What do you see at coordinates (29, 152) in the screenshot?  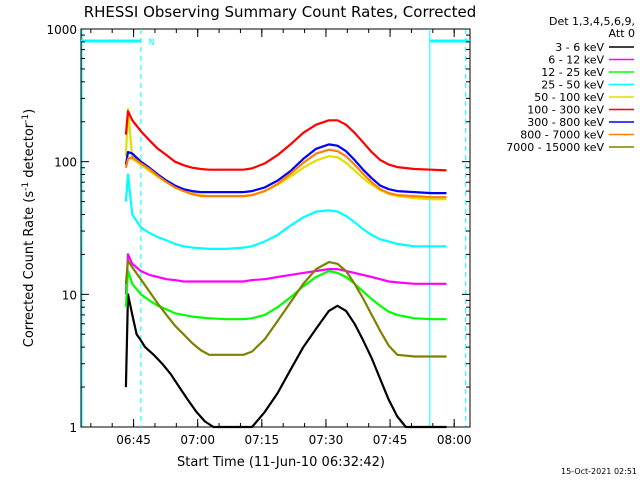 I see `y-axis-label-mid: detector` at bounding box center [29, 152].